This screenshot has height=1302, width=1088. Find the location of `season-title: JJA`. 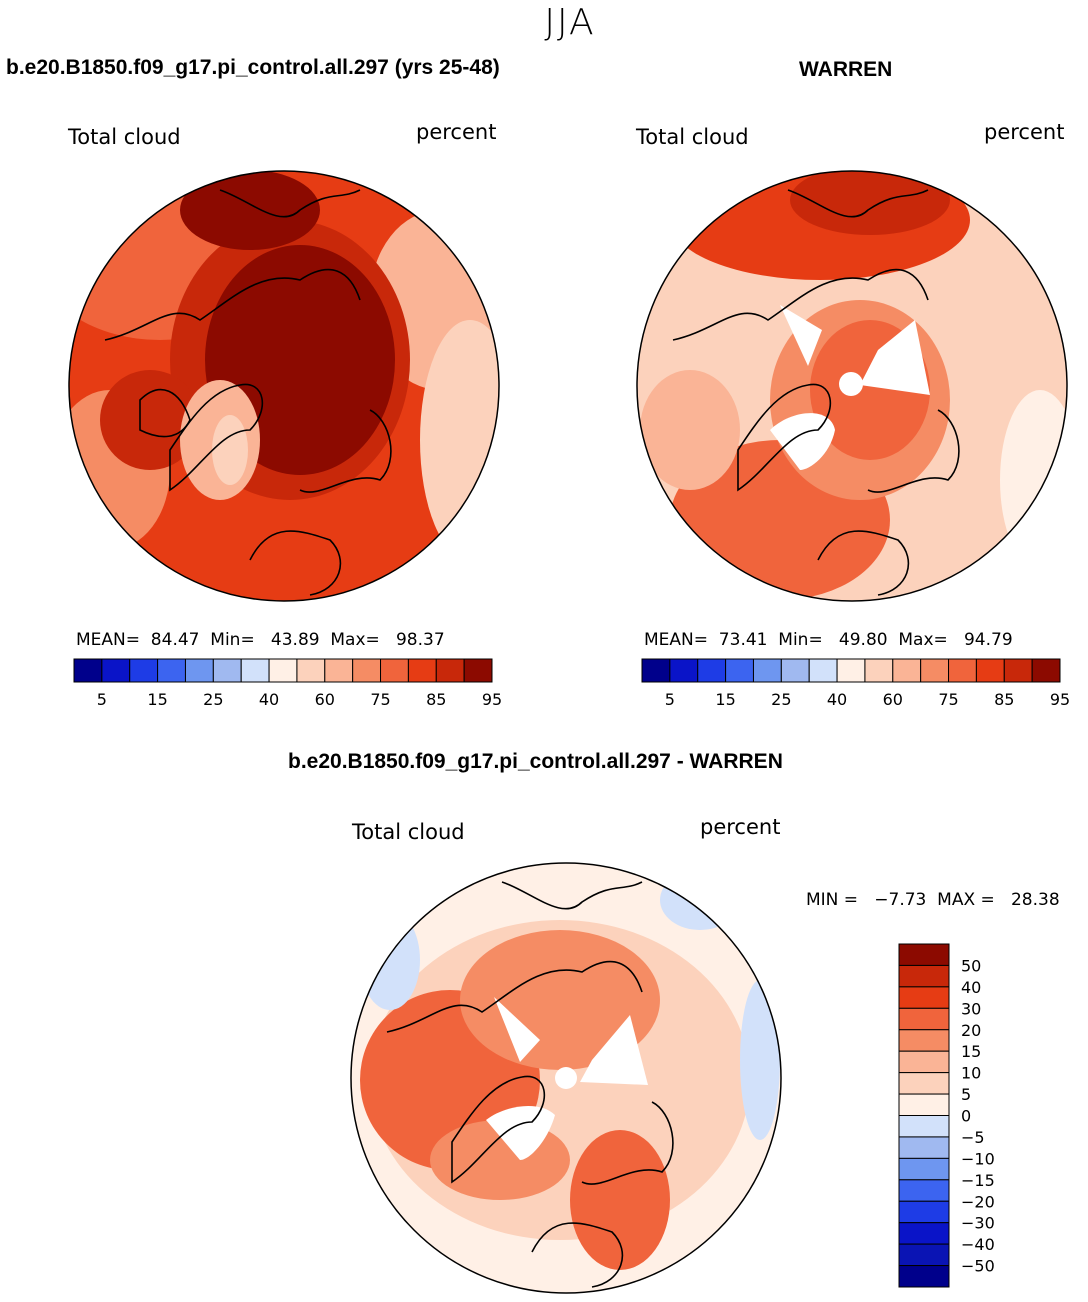

season-title: JJA is located at coordinates (570, 22).